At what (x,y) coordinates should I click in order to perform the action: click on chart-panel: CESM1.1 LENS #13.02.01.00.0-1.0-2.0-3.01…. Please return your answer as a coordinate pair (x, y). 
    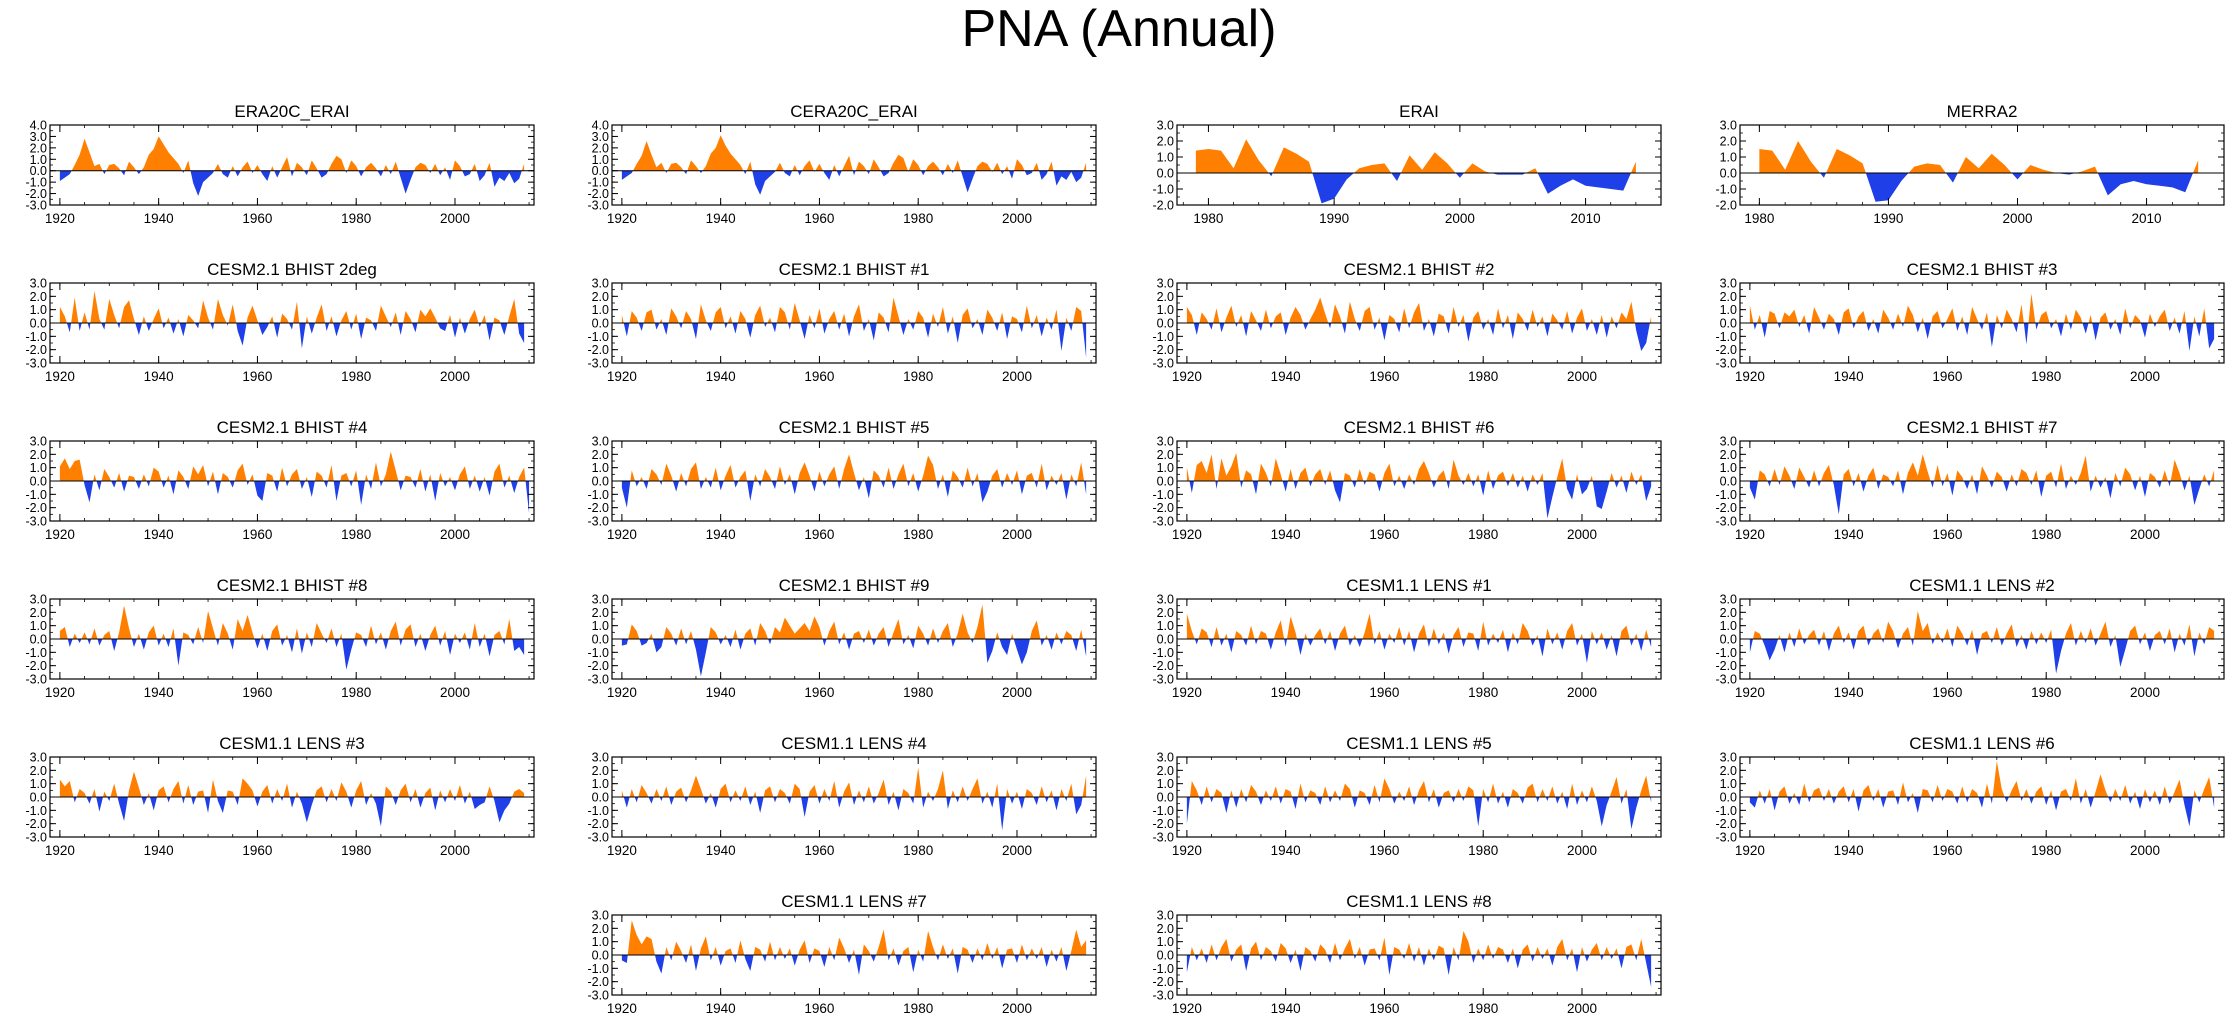
    Looking at the image, I should click on (1407, 638).